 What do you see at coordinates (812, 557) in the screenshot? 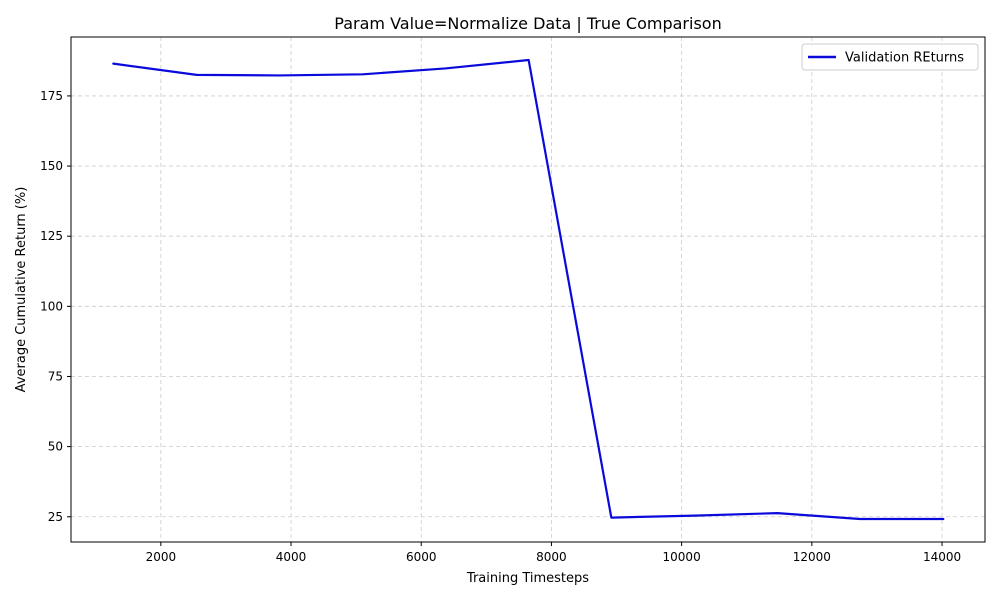
I see `x-tick-label-5: 12000` at bounding box center [812, 557].